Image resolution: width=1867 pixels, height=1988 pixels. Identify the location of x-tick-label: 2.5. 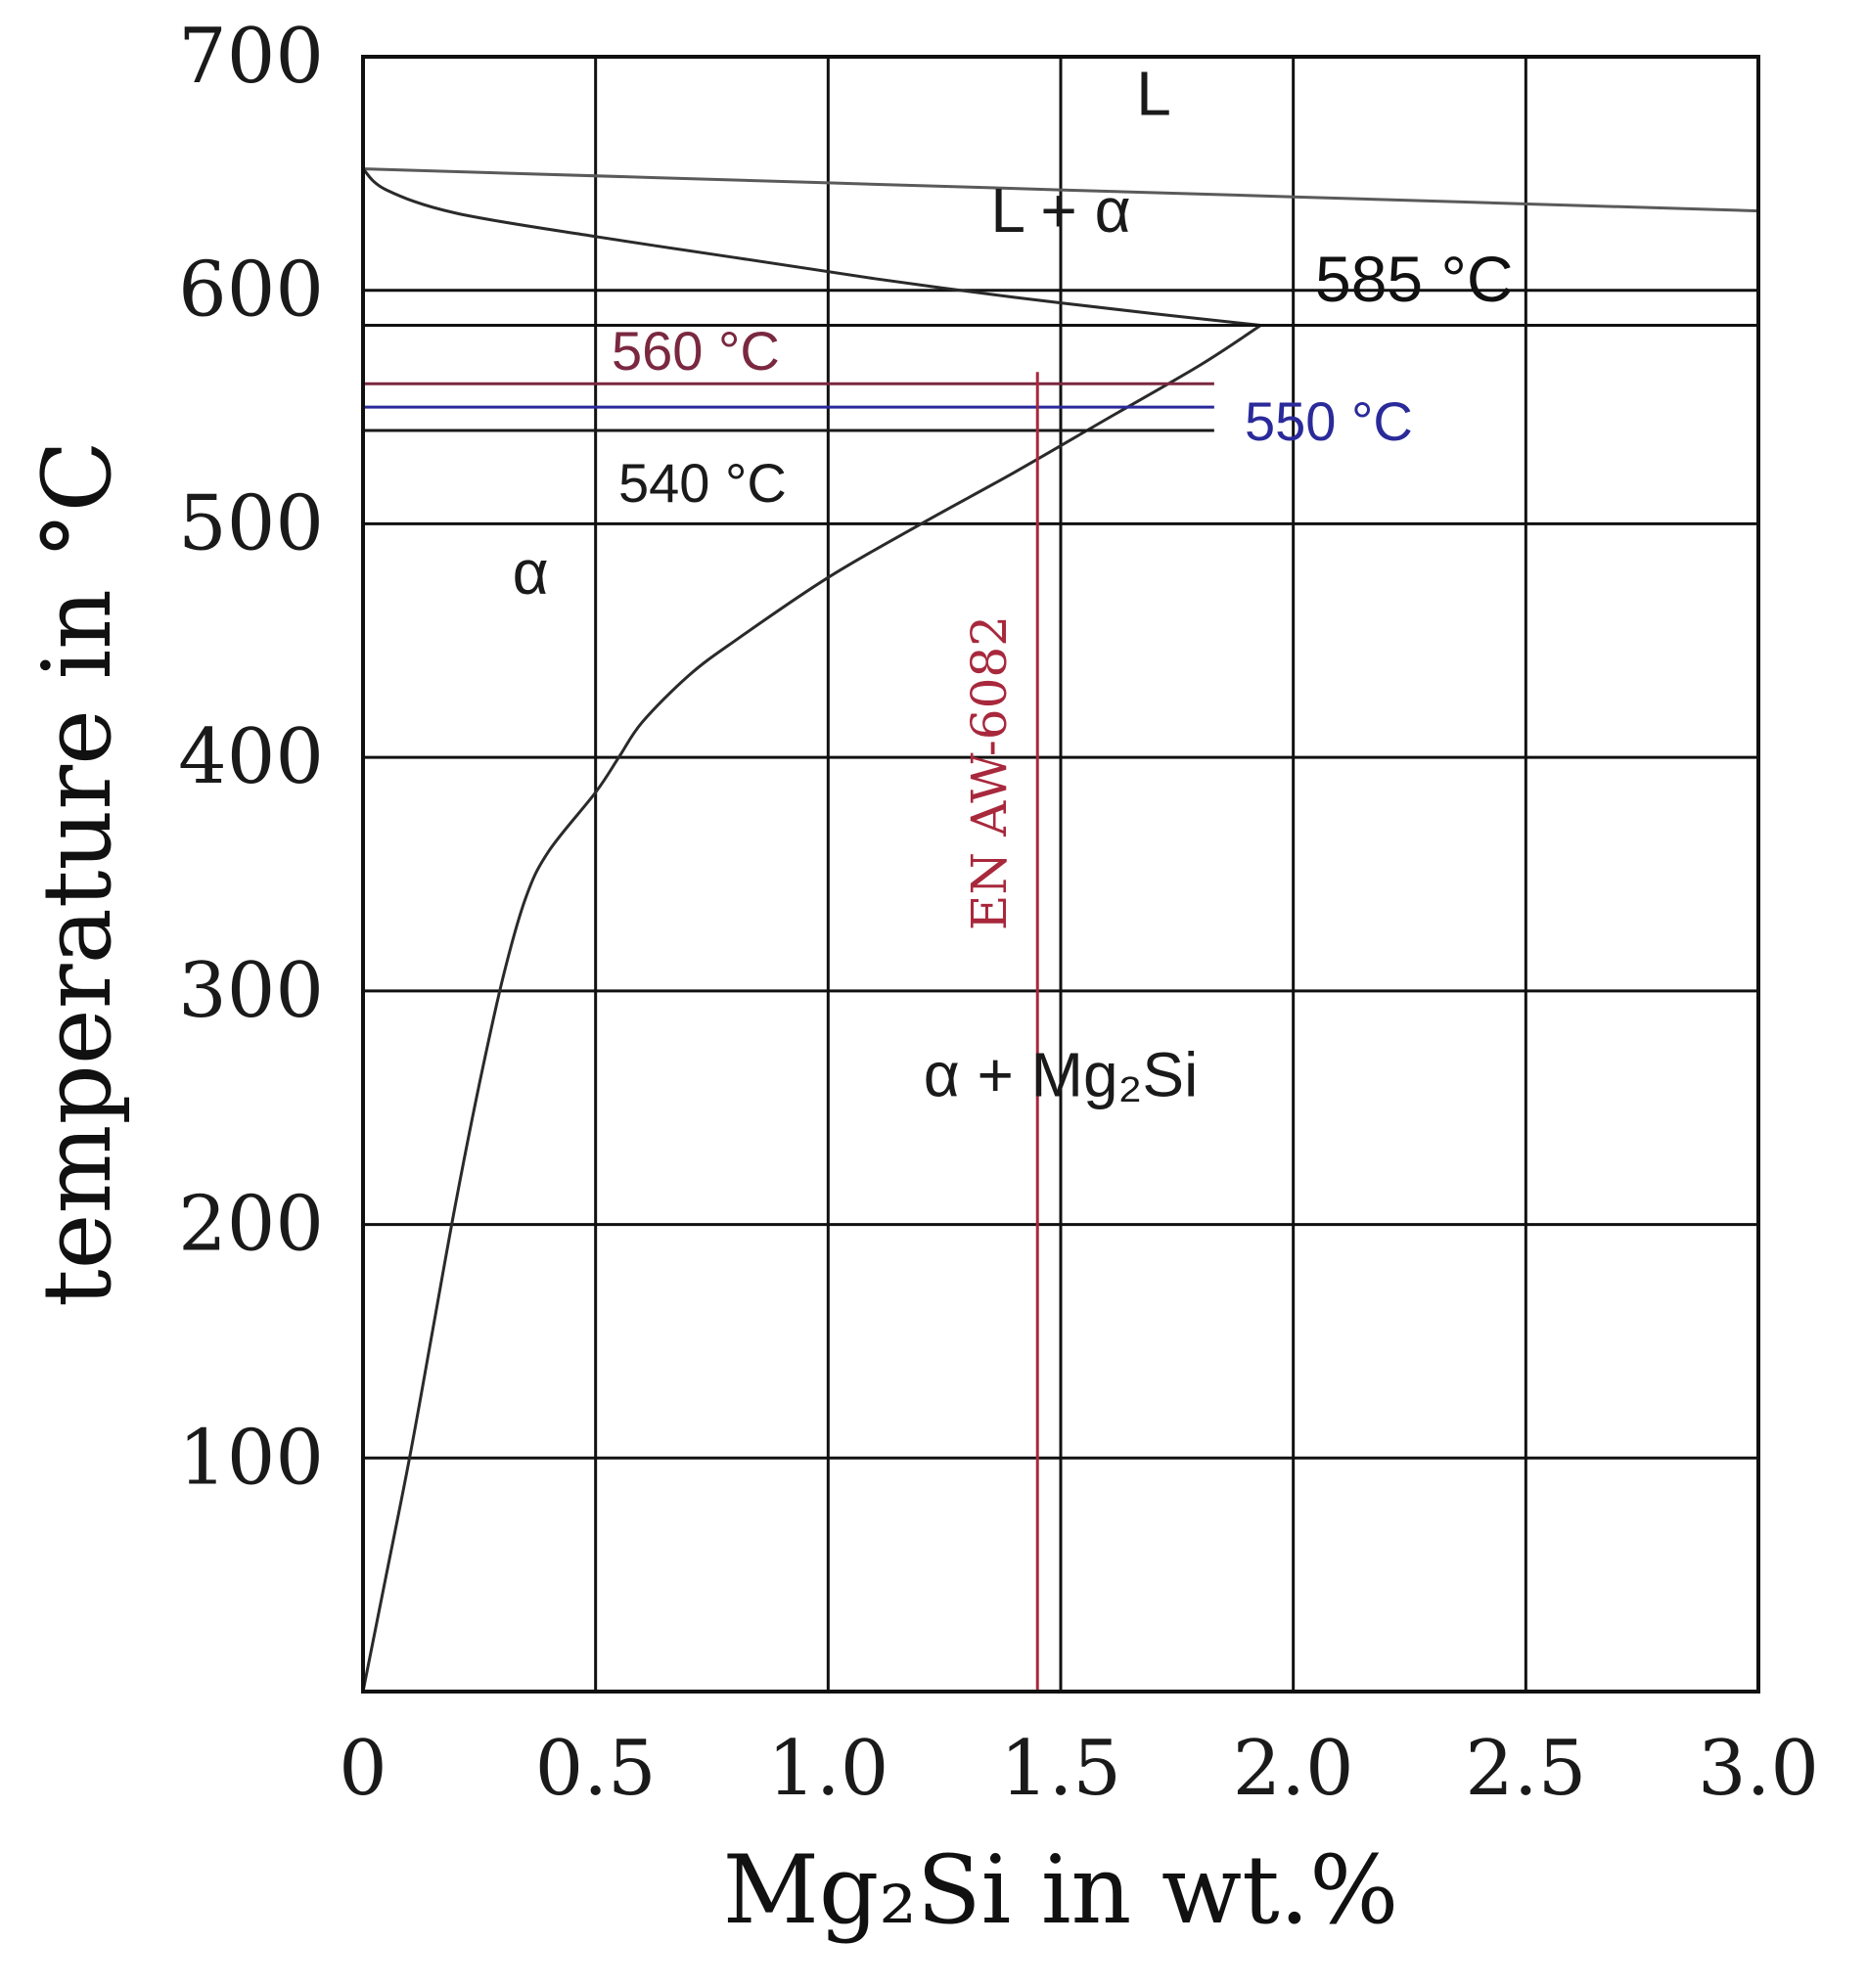
(1525, 1769).